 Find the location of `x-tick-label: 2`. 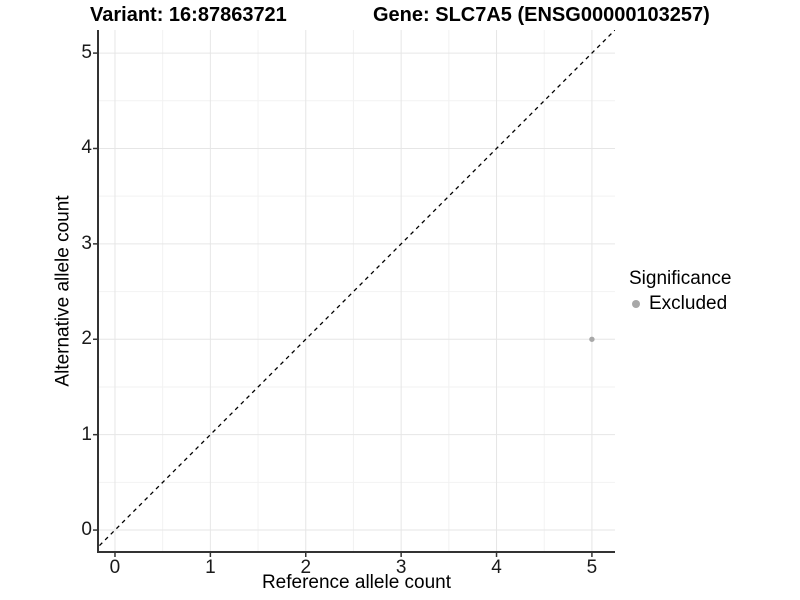

x-tick-label: 2 is located at coordinates (306, 567).